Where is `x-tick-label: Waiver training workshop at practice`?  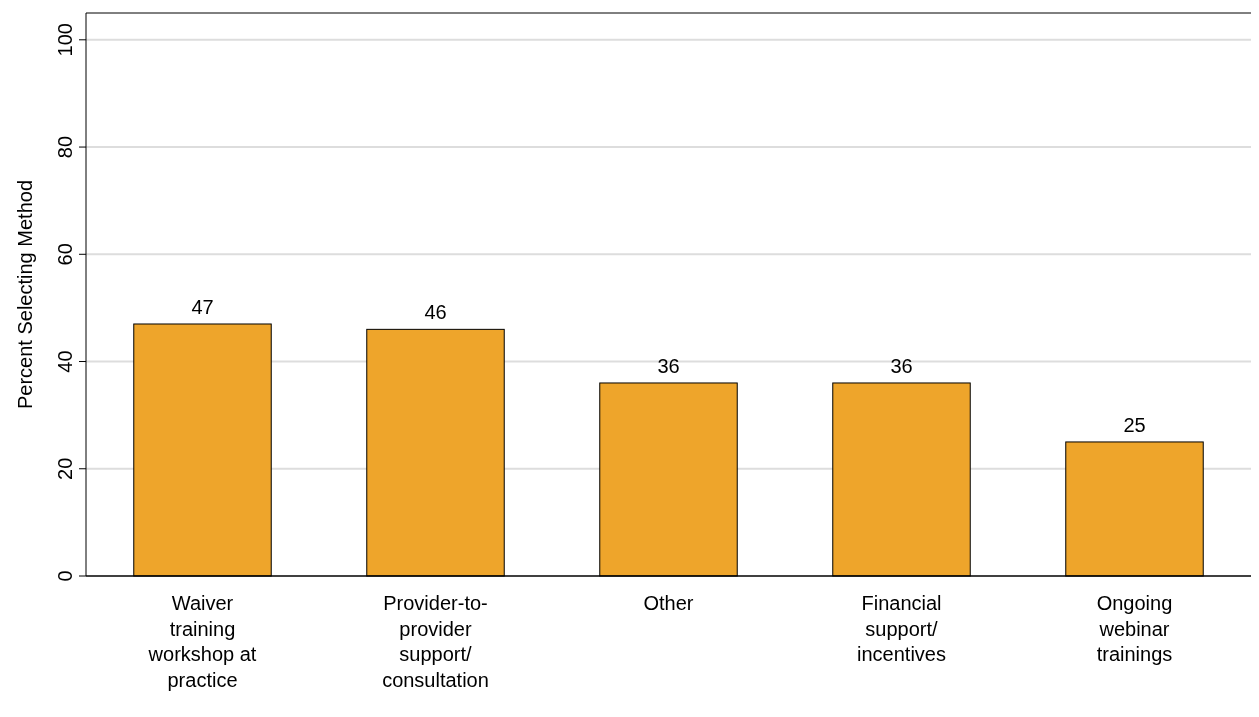
x-tick-label: Waiver training workshop at practice is located at coordinates (202, 641).